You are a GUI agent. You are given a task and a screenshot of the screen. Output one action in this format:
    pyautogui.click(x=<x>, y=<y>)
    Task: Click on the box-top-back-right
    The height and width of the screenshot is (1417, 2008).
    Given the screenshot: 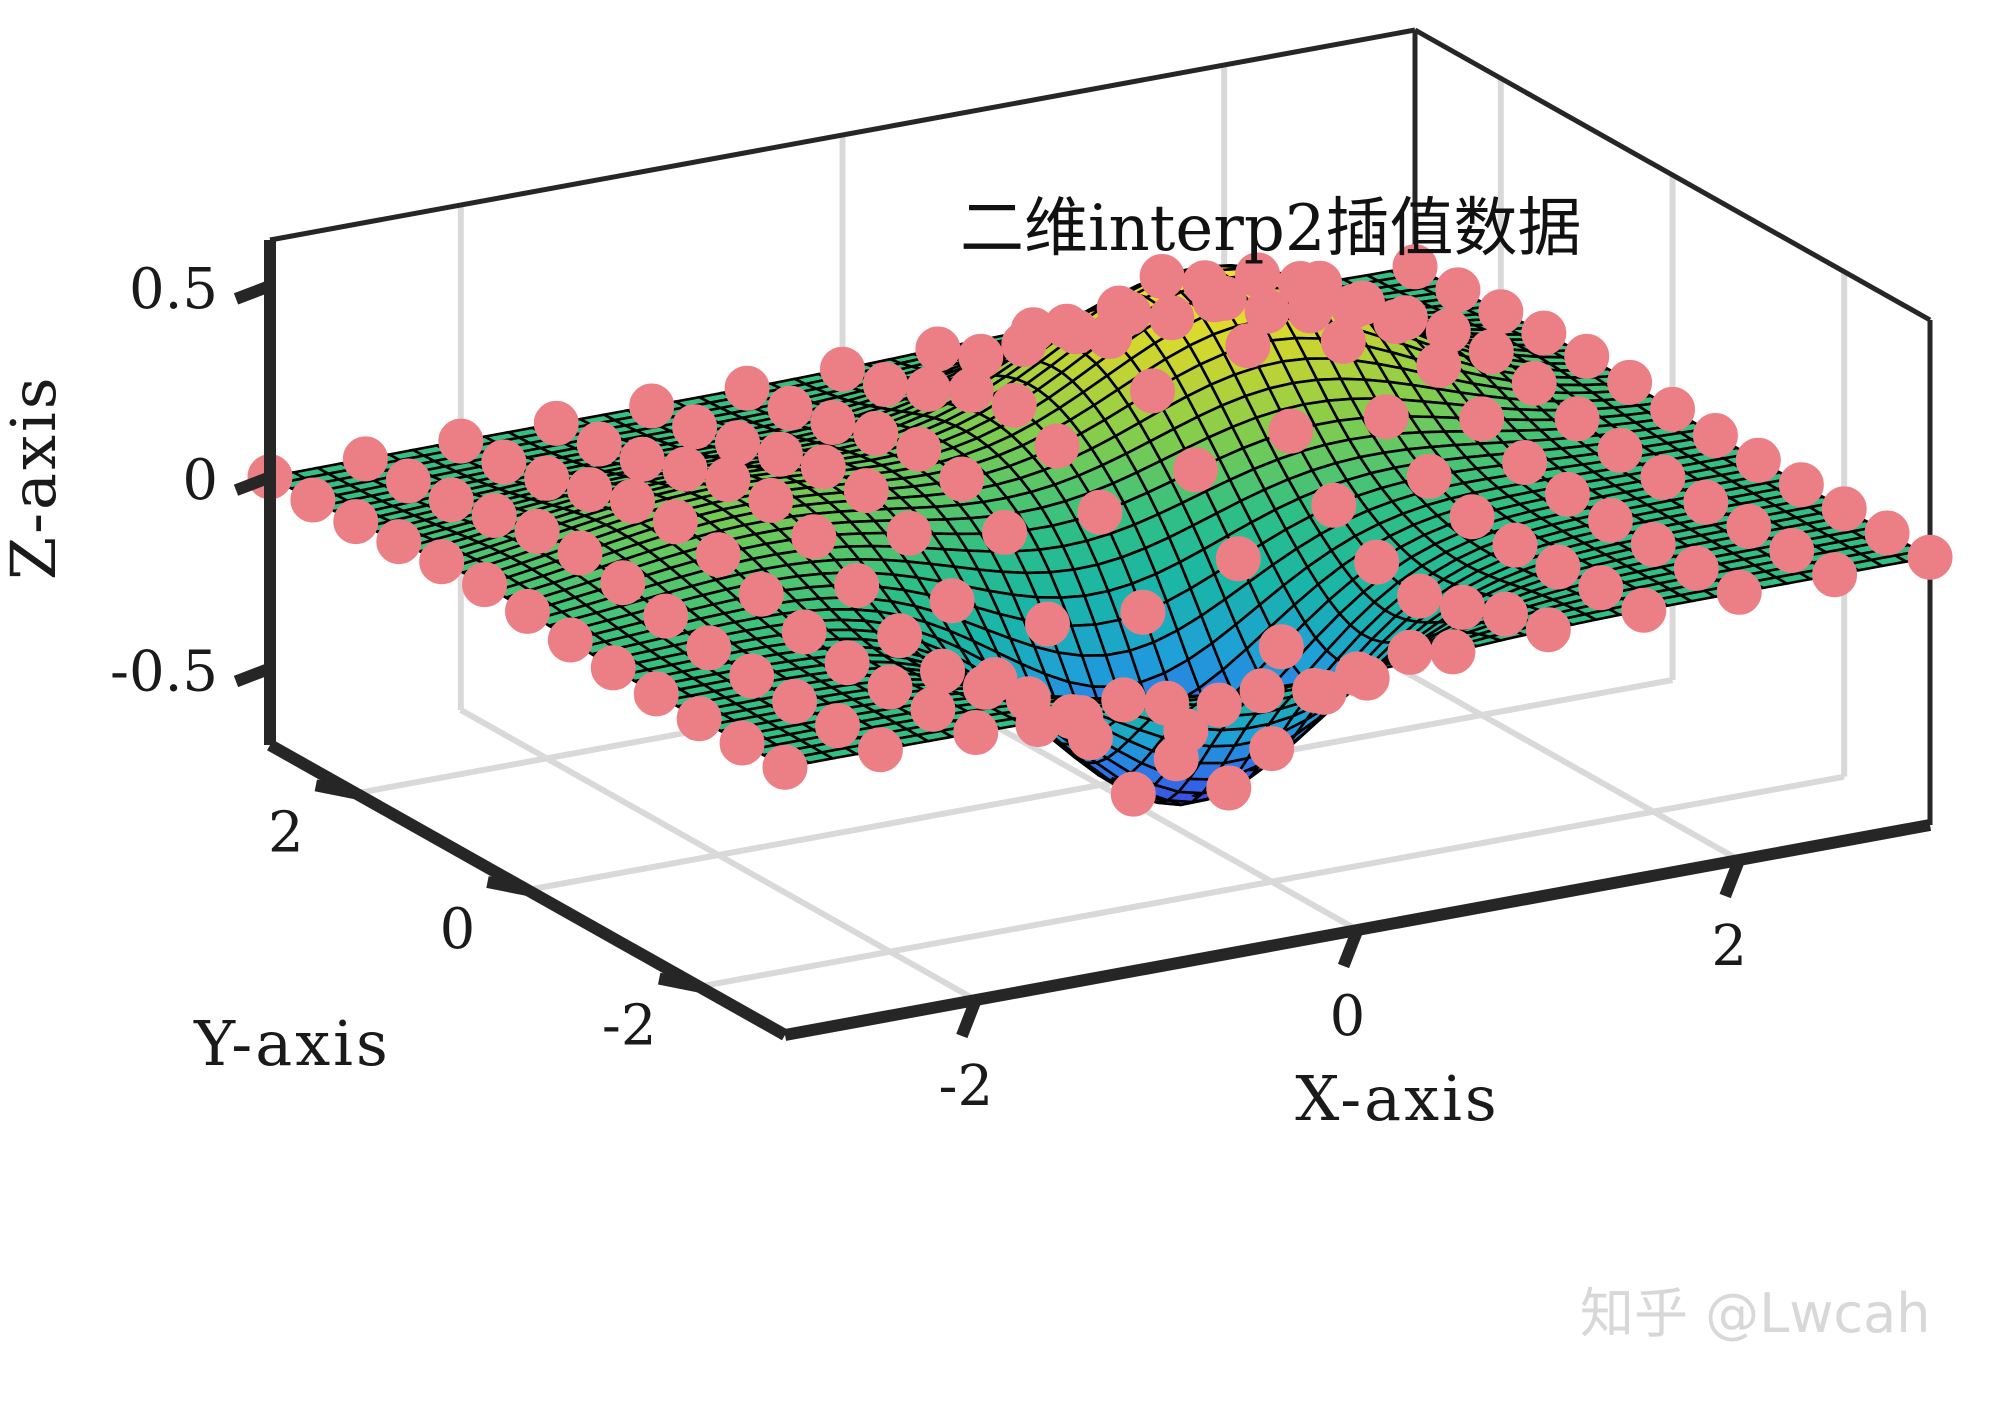 What is the action you would take?
    pyautogui.click(x=1672, y=175)
    